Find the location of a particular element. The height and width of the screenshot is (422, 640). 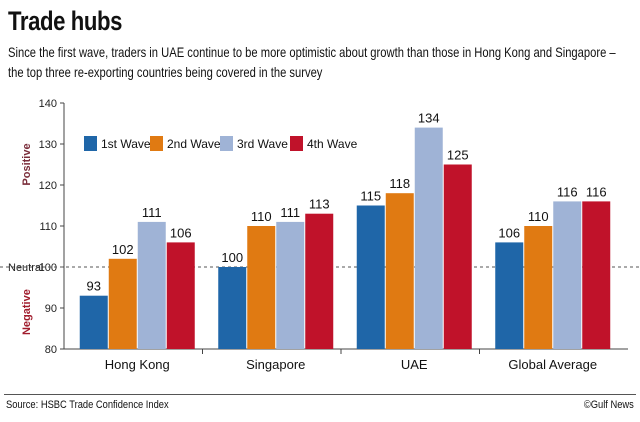

value-label: 125 is located at coordinates (458, 155).